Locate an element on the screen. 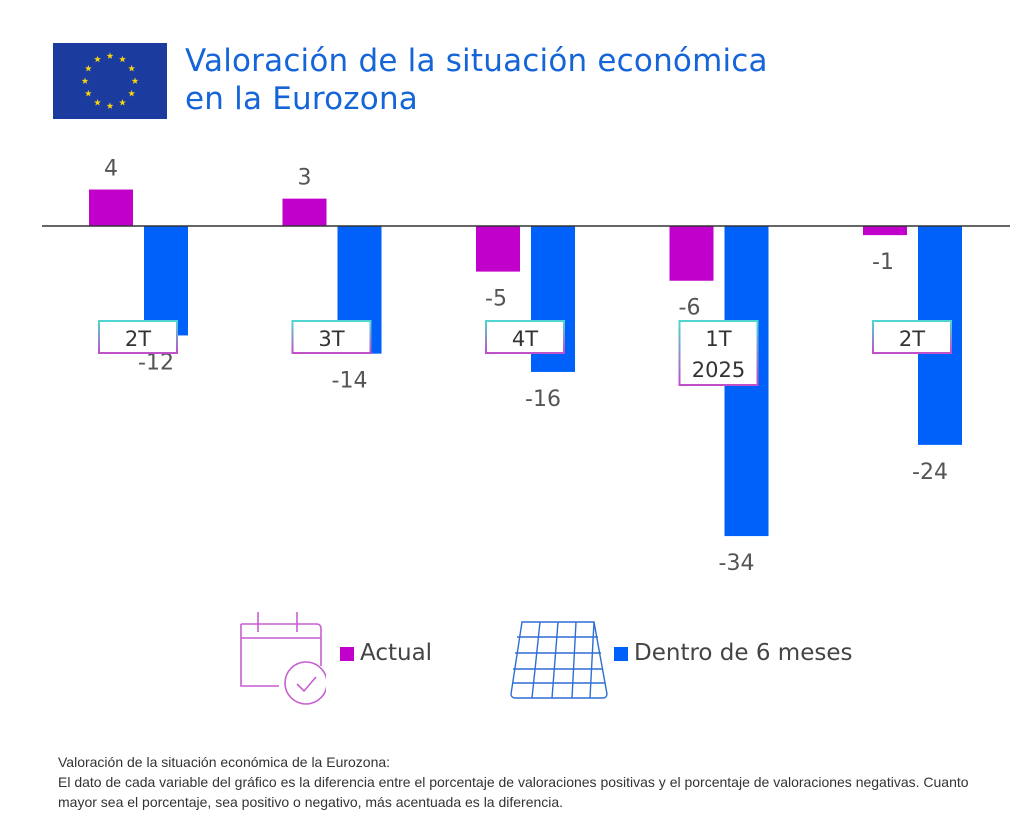  data-label-future: -12 is located at coordinates (156, 362).